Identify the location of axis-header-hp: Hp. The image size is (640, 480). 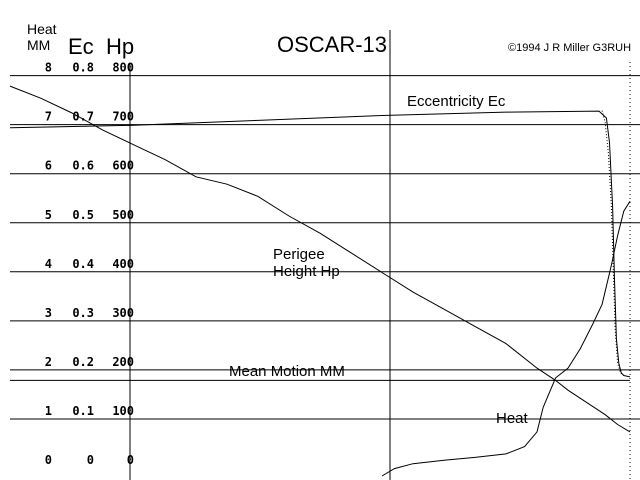
(120, 46).